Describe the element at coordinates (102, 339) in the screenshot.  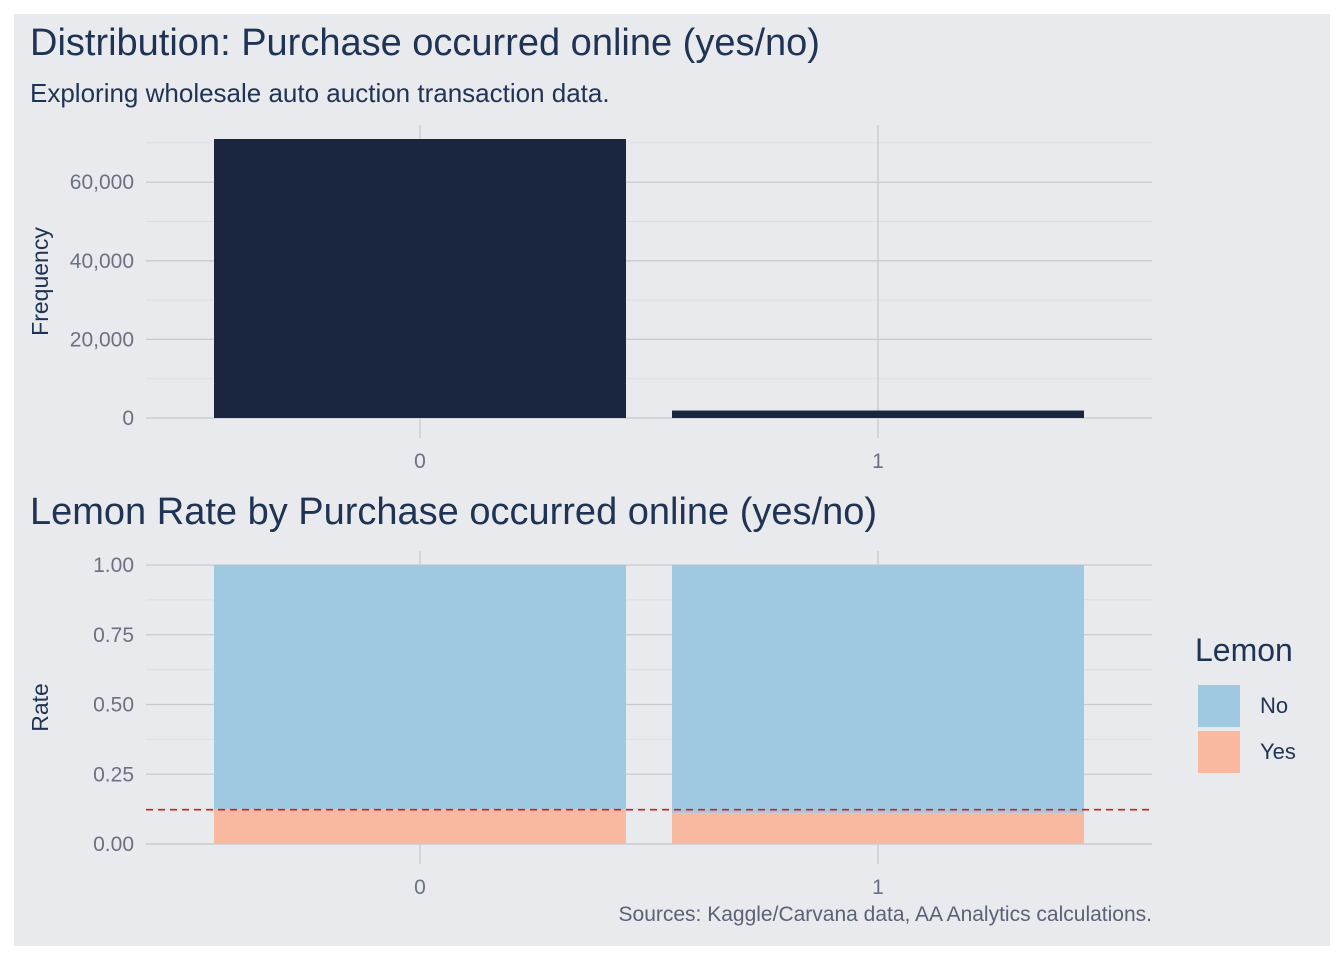
I see `y-tick-label: 20,000` at that location.